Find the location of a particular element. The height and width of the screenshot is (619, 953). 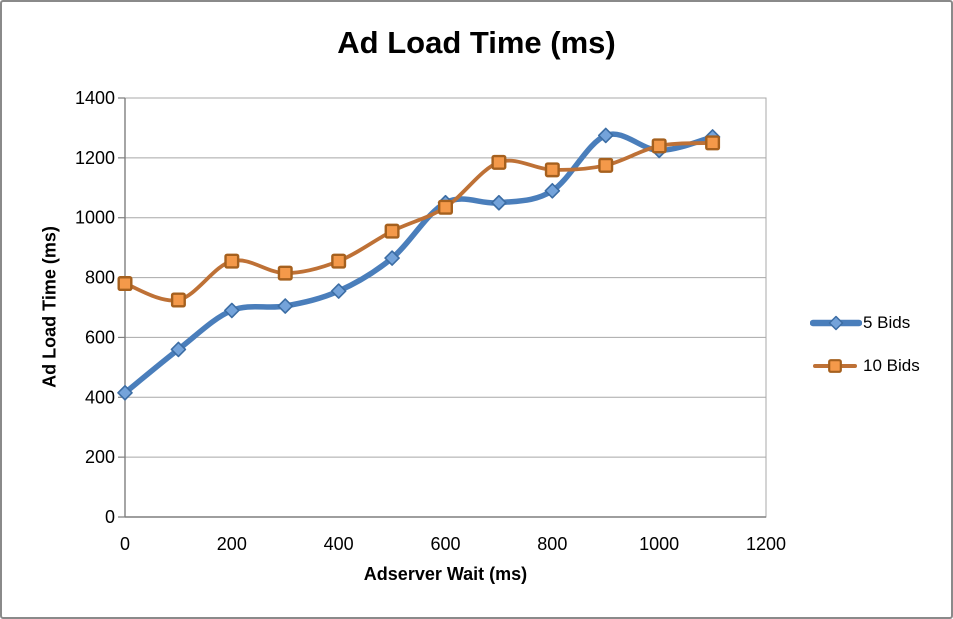

legend-key-5-bids is located at coordinates (836, 323).